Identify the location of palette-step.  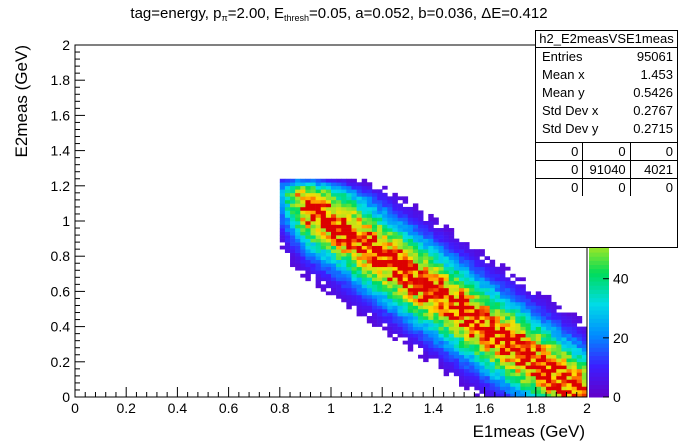
(599, 349).